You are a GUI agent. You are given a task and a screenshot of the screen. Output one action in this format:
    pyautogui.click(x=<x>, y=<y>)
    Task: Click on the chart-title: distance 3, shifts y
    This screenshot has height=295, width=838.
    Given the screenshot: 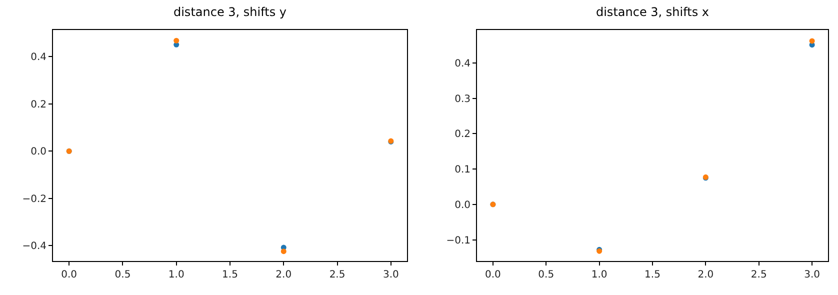 What is the action you would take?
    pyautogui.click(x=230, y=12)
    